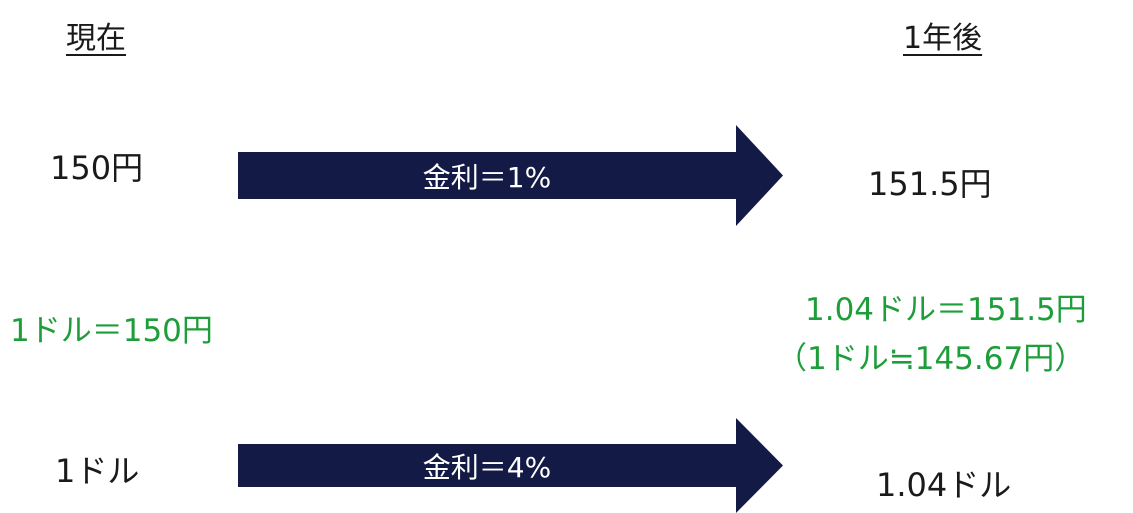 Image resolution: width=1133 pixels, height=513 pixels. I want to click on dollar-later-value: 1.04ドル, so click(944, 485).